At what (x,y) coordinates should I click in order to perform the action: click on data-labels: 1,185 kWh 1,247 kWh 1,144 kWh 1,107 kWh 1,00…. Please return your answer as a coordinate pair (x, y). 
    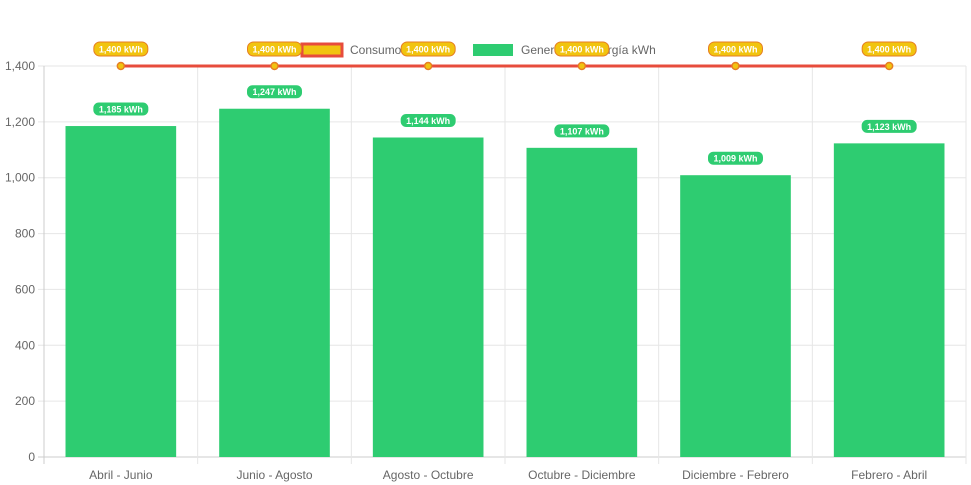
    Looking at the image, I should click on (505, 125).